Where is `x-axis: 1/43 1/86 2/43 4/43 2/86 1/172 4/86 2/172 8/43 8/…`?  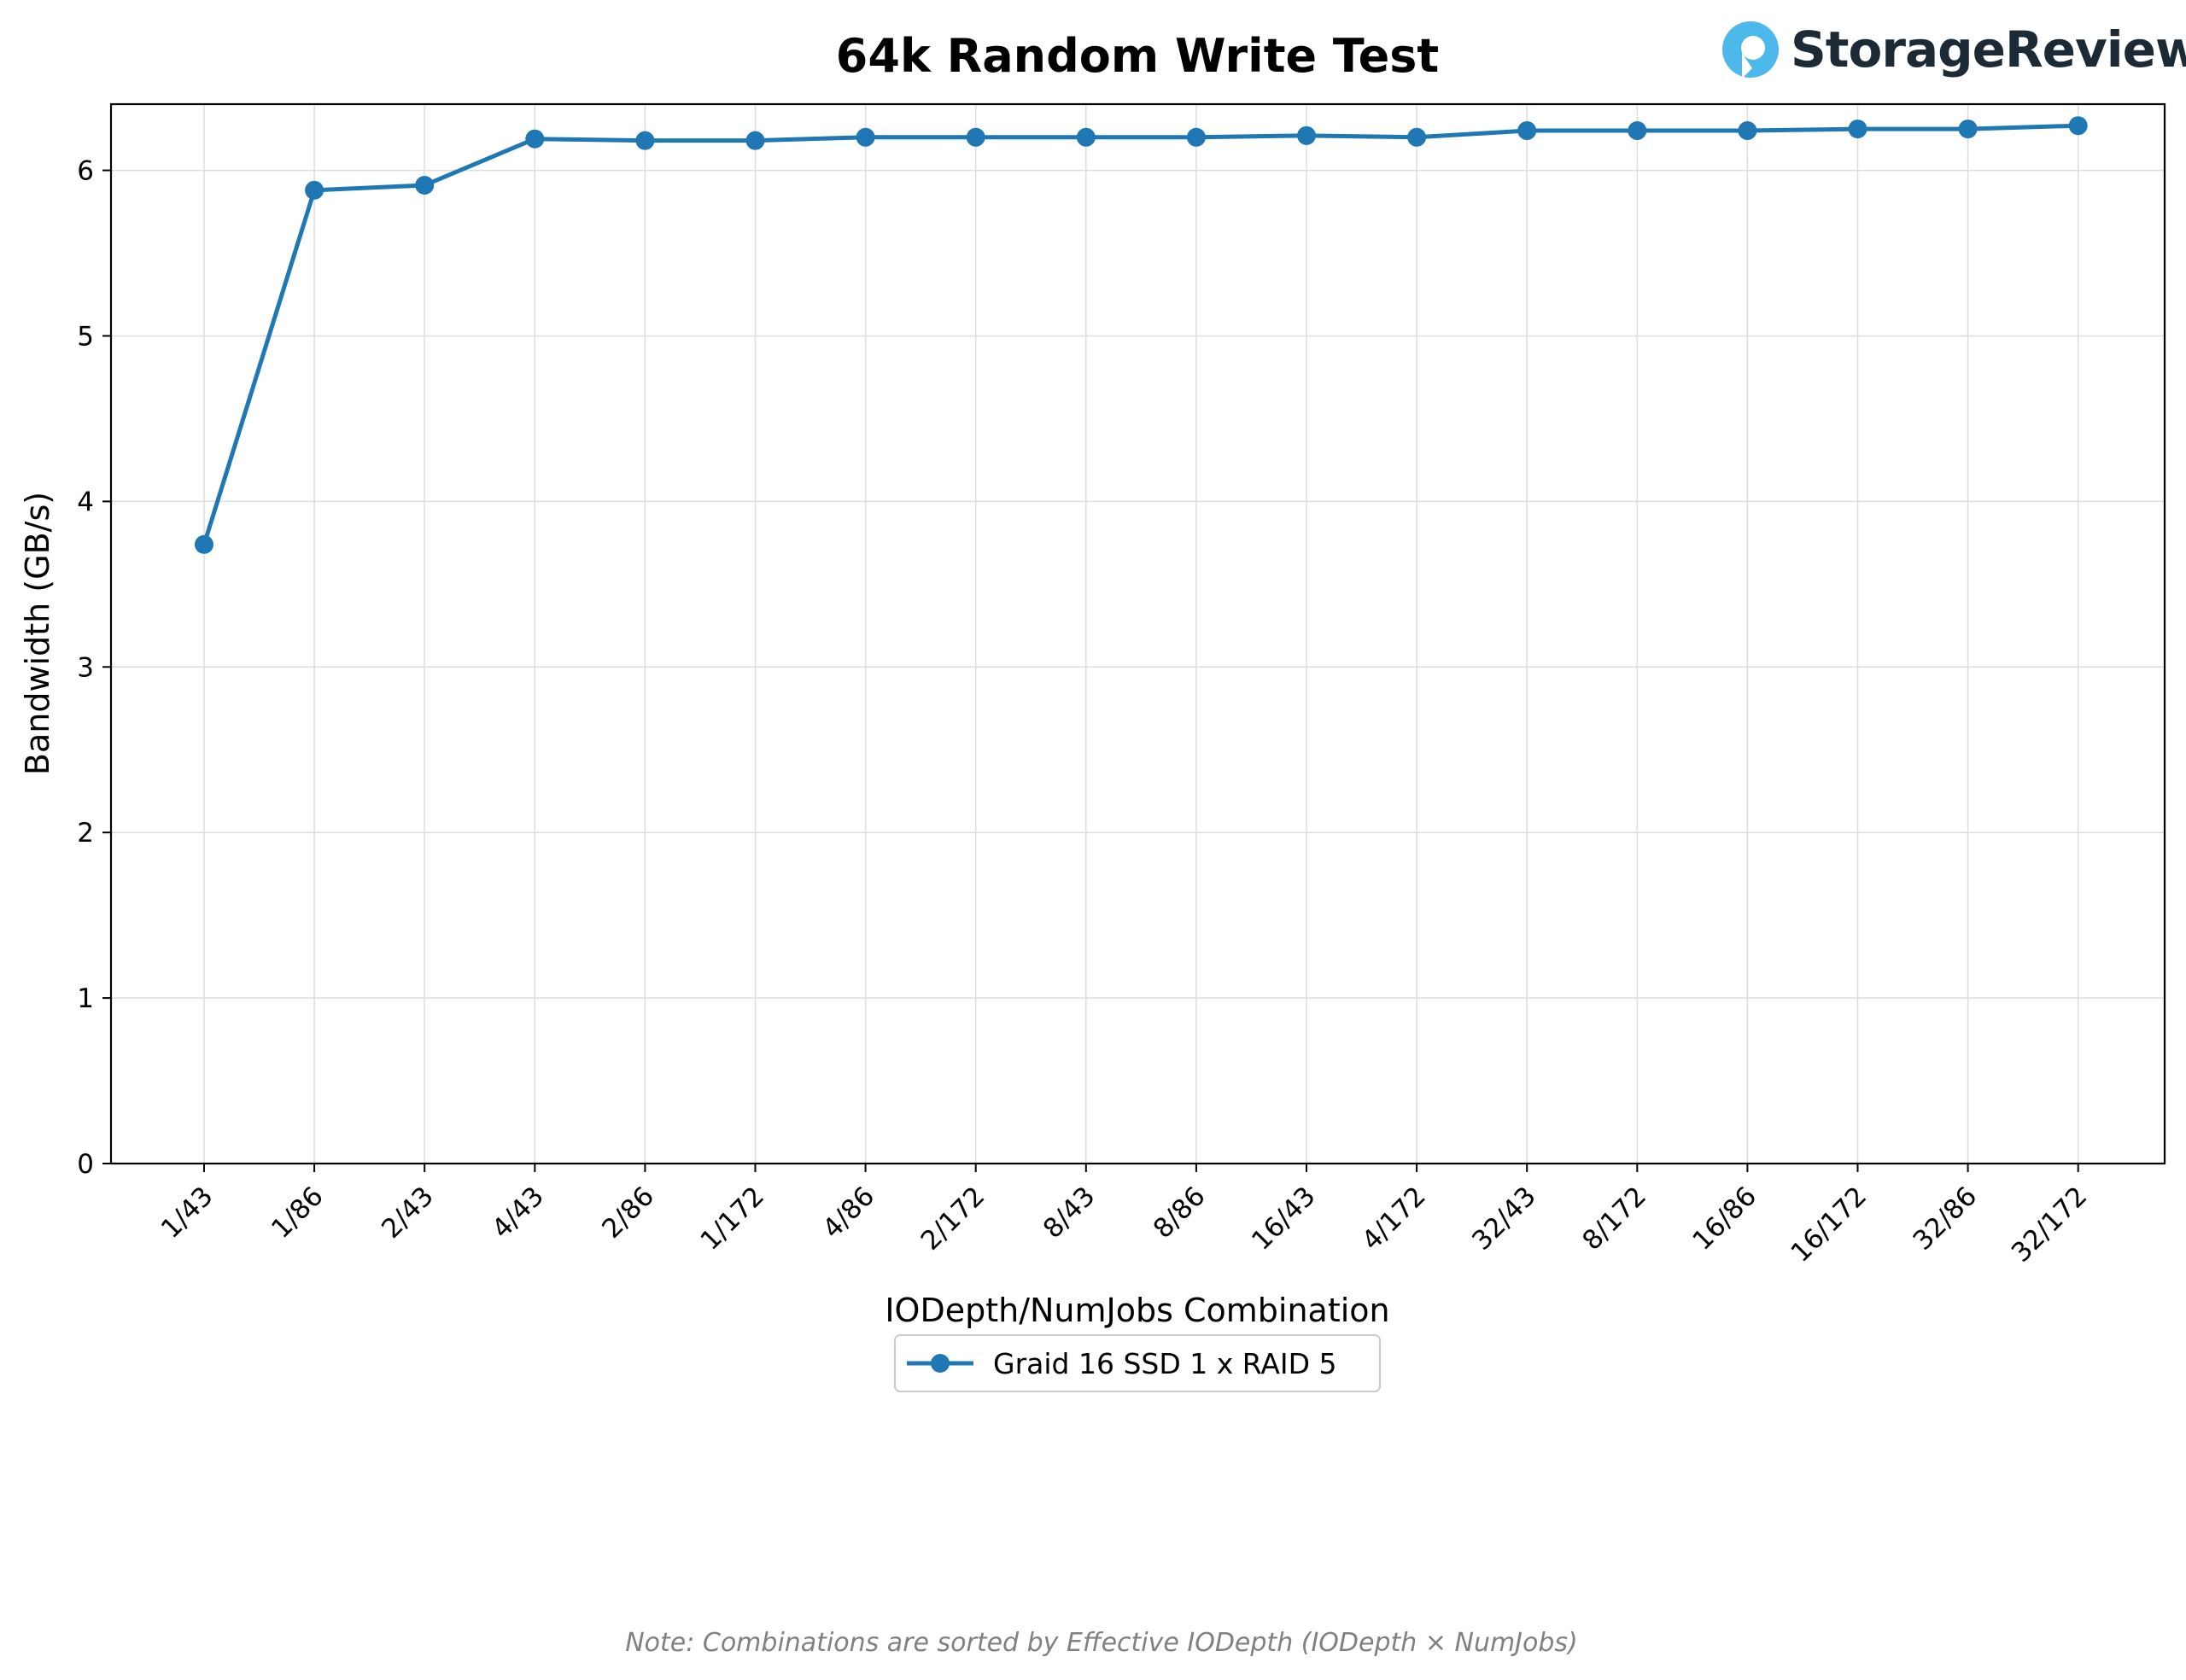
x-axis: 1/43 1/86 2/43 4/43 2/86 1/172 4/86 2/172 8/43 8/… is located at coordinates (1124, 1216).